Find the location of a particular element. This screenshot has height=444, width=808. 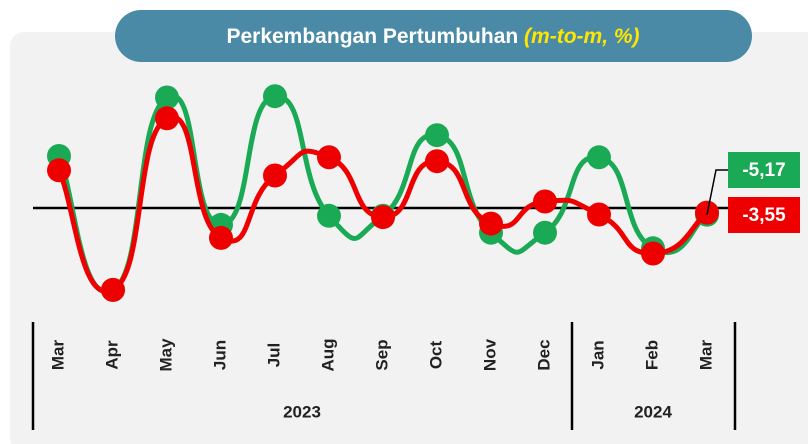

x-tick-label: Aug is located at coordinates (327, 354).